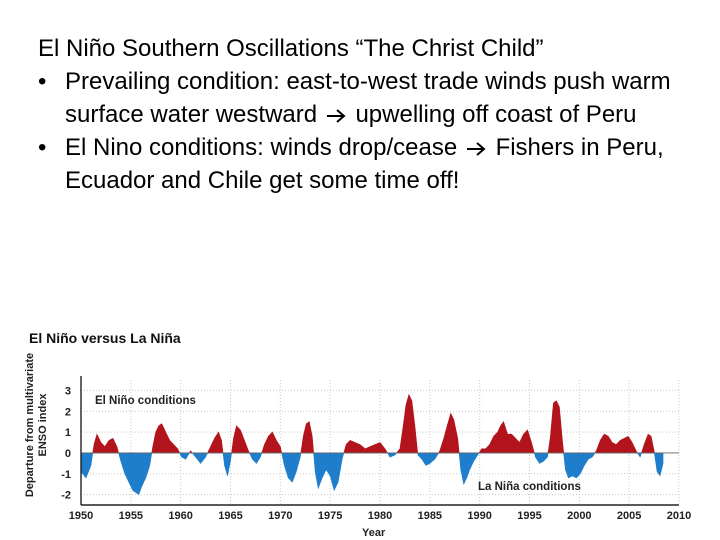 This screenshot has height=540, width=720. What do you see at coordinates (261, 147) in the screenshot?
I see `bullet-text-before-arrow: El Nino conditions: winds drop/cease` at bounding box center [261, 147].